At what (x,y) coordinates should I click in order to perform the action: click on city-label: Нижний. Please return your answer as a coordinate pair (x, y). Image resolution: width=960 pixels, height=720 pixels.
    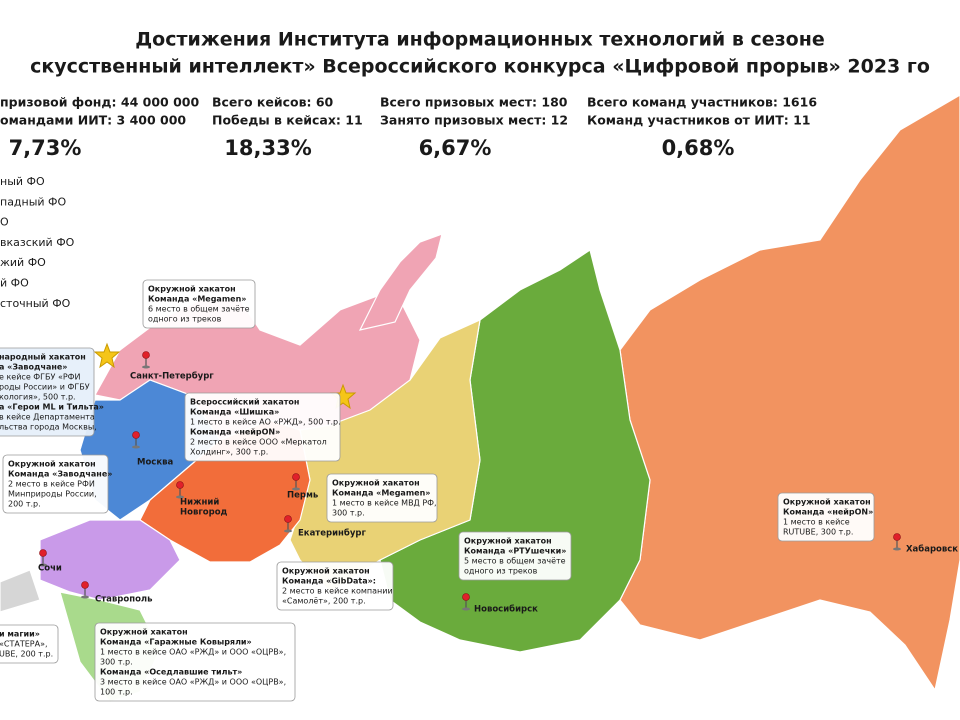
    Looking at the image, I should click on (199, 503).